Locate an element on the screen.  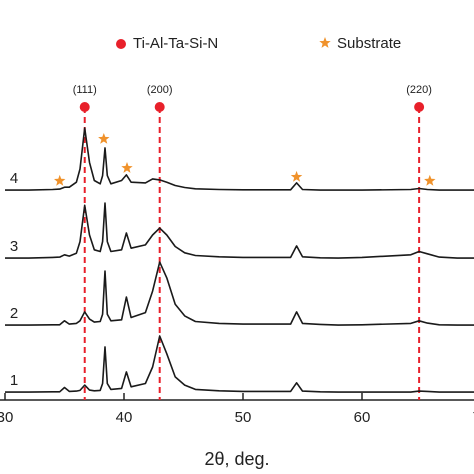
series-label: 1 is located at coordinates (14, 380).